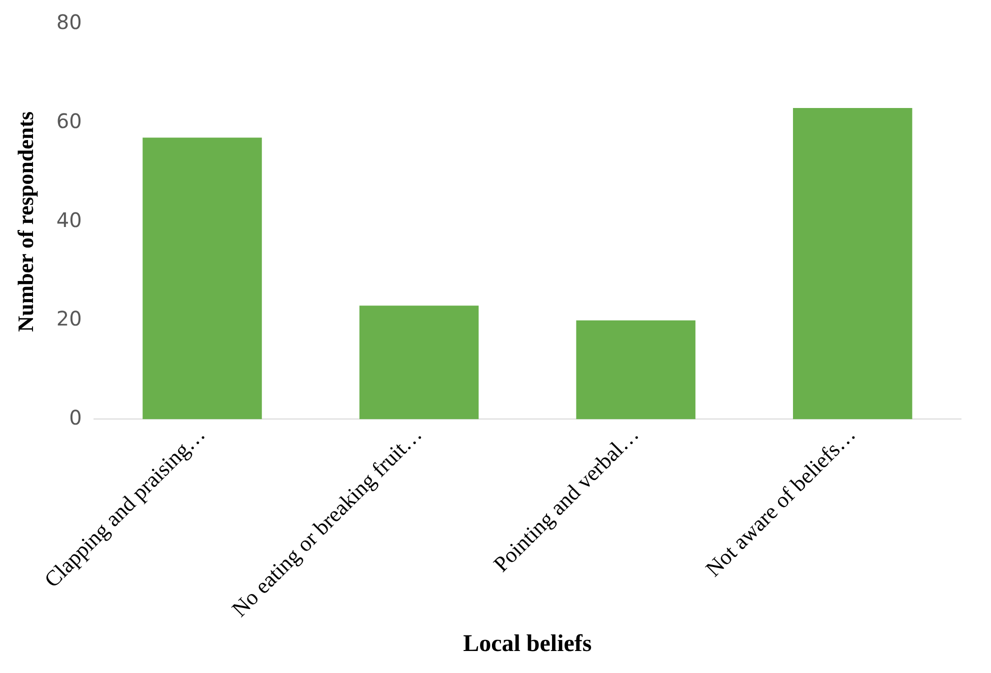 Image resolution: width=991 pixels, height=673 pixels. Describe the element at coordinates (527, 643) in the screenshot. I see `x-axis-title: Local beliefs` at that location.